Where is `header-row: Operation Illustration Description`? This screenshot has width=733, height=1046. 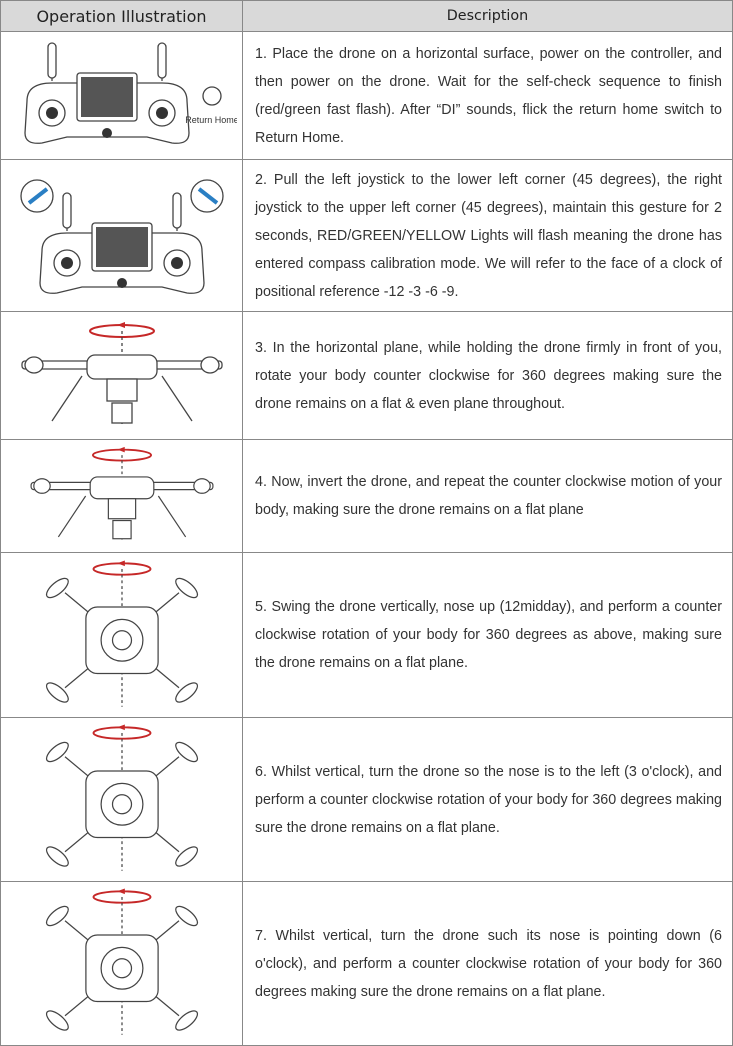 header-row: Operation Illustration Description is located at coordinates (366, 16).